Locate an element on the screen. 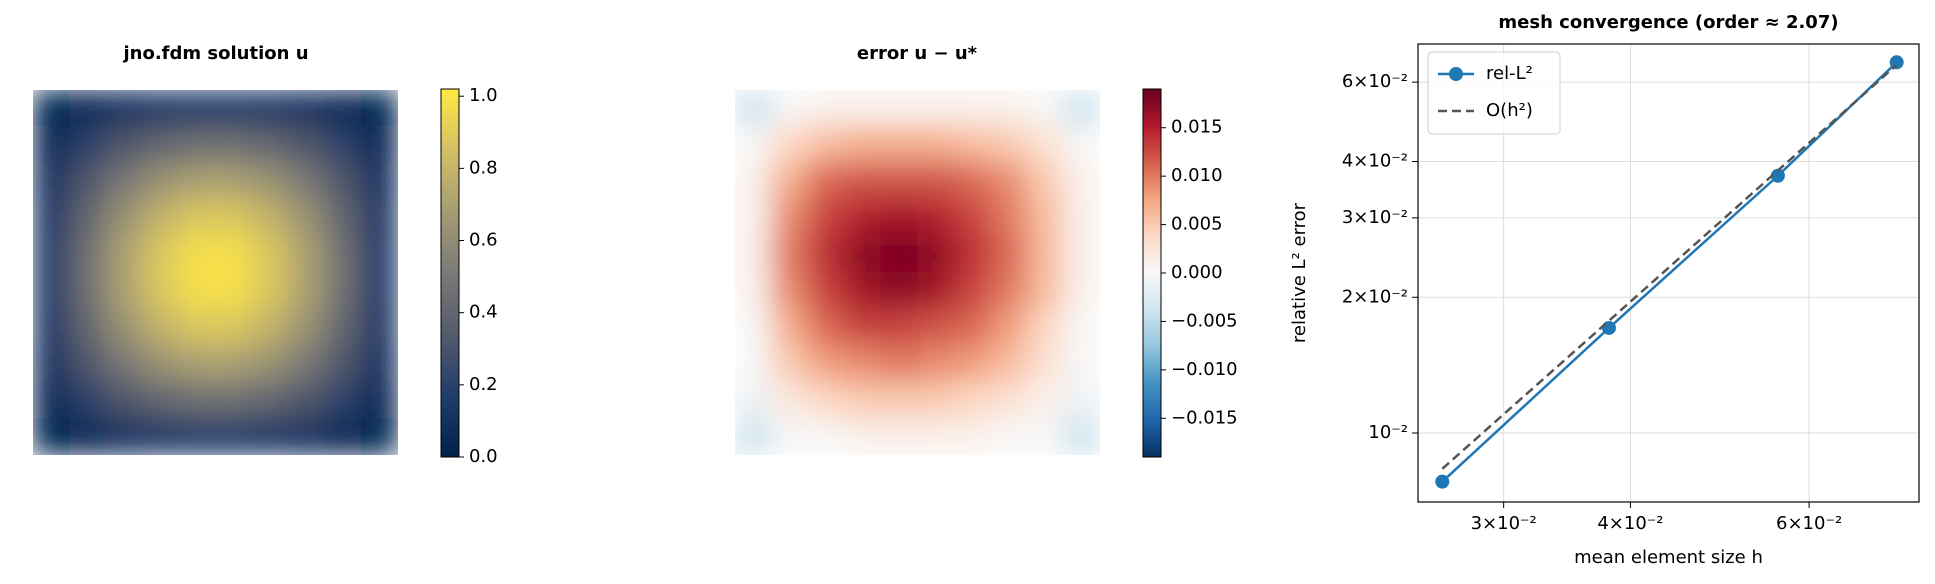 The width and height of the screenshot is (1935, 584). colorbar-tick-label: 1.0 is located at coordinates (483, 95).